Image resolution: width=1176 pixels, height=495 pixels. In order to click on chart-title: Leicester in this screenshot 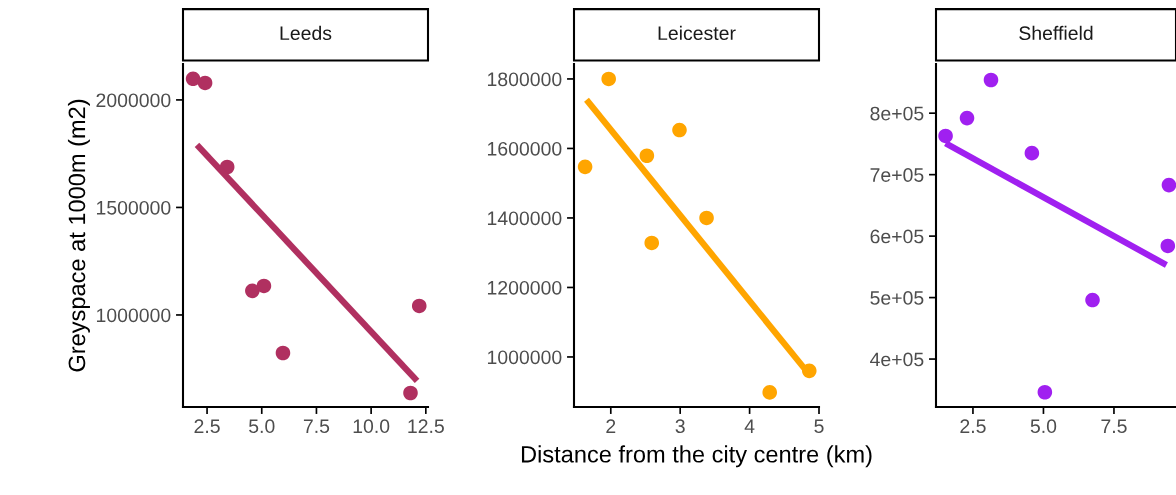, I will do `click(697, 33)`.